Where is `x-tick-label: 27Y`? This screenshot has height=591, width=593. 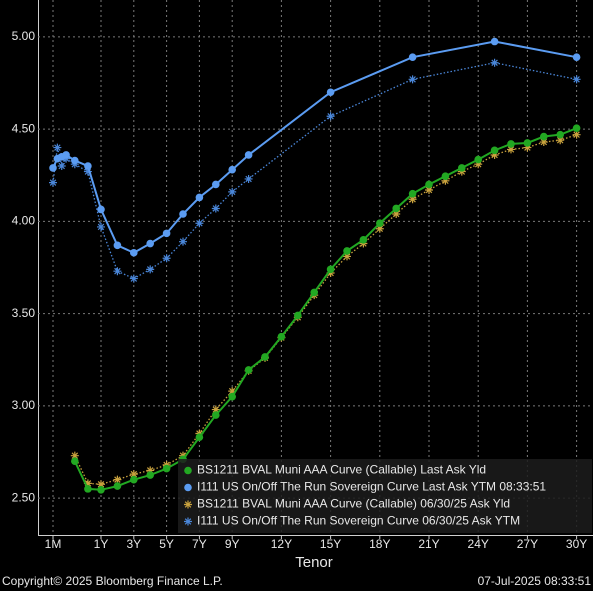 x-tick-label: 27Y is located at coordinates (527, 544).